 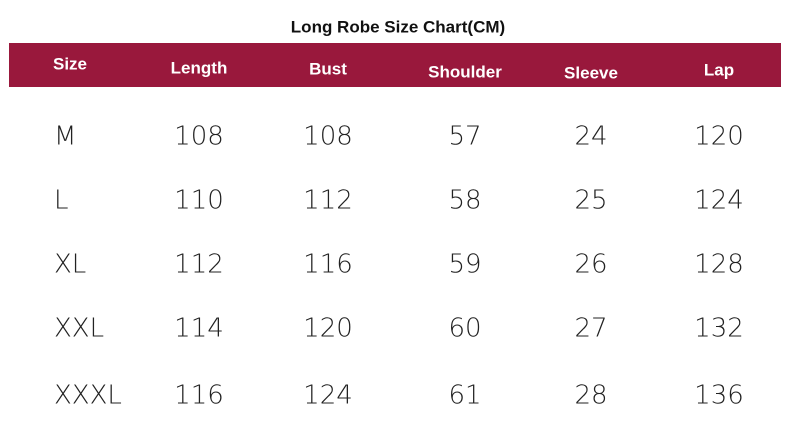 What do you see at coordinates (464, 137) in the screenshot?
I see `table-cell: 57` at bounding box center [464, 137].